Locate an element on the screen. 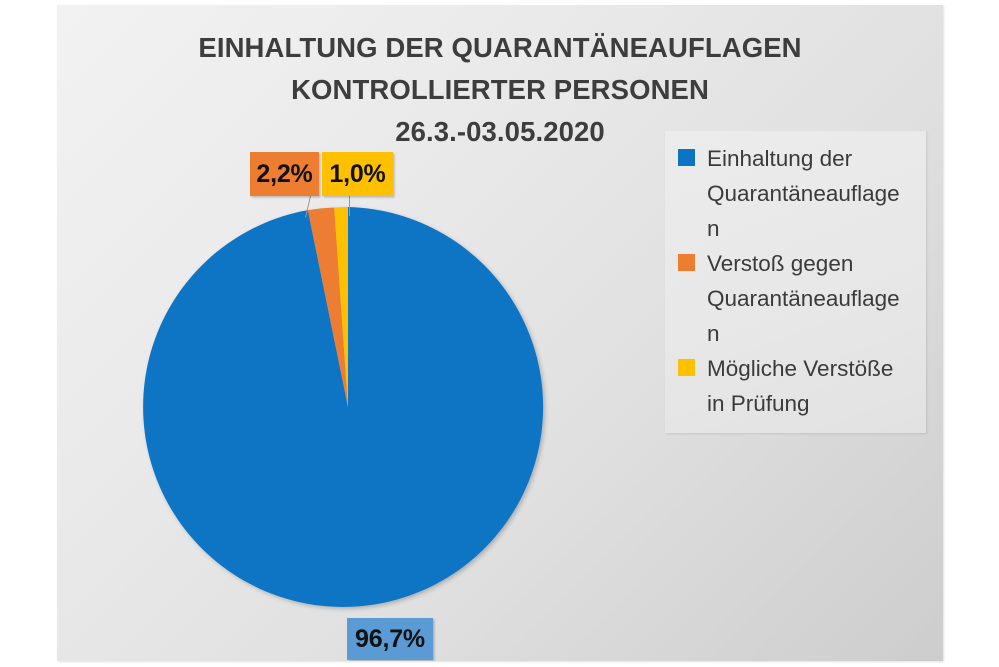 The height and width of the screenshot is (667, 999). legend-label-verstoss: Verstoß gegen Quarantäneauflage n is located at coordinates (803, 298).